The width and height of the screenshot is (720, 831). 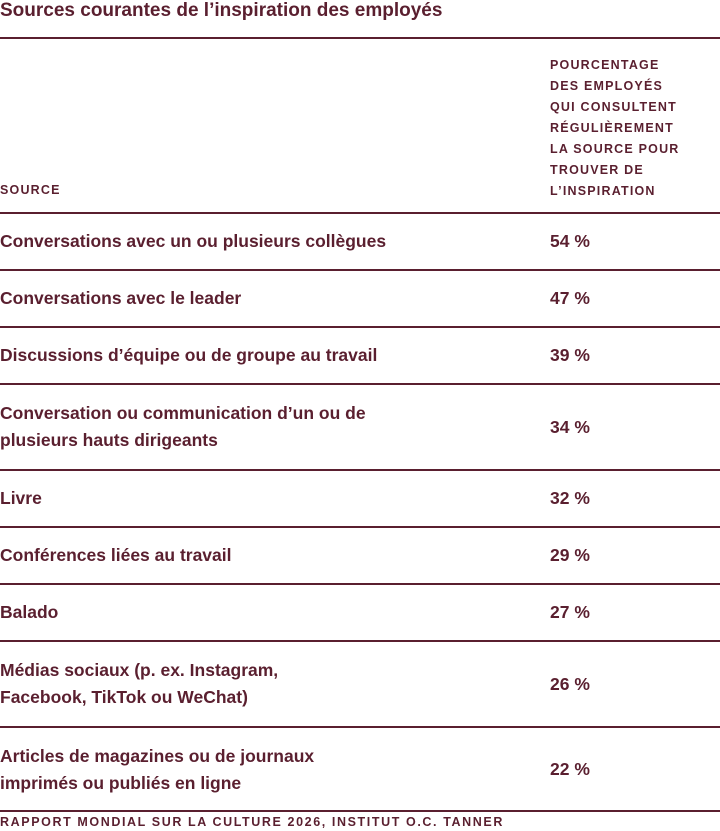 I want to click on percentage-header-line: RÉGULIÈREMENT, so click(x=612, y=128).